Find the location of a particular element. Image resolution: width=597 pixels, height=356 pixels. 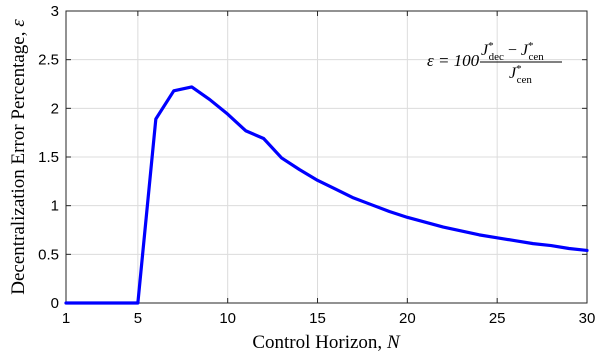

y-tick-label: 2.5 is located at coordinates (48, 60).